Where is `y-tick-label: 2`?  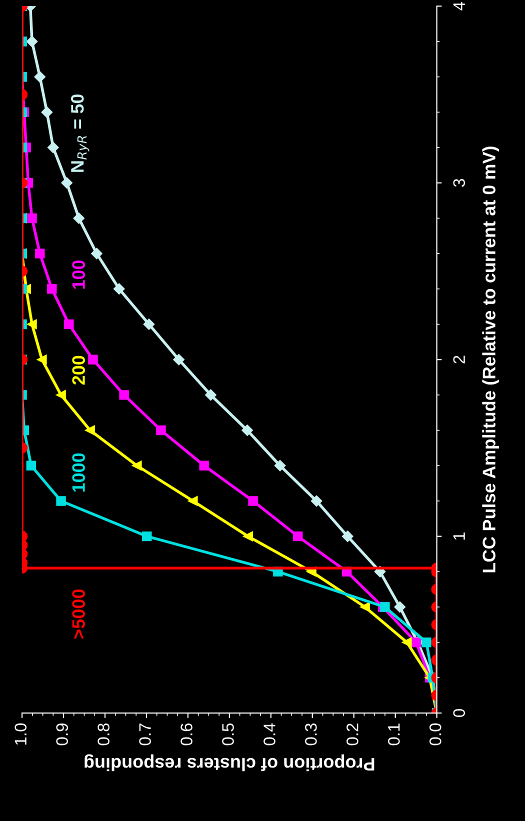
y-tick-label: 2 is located at coordinates (459, 360).